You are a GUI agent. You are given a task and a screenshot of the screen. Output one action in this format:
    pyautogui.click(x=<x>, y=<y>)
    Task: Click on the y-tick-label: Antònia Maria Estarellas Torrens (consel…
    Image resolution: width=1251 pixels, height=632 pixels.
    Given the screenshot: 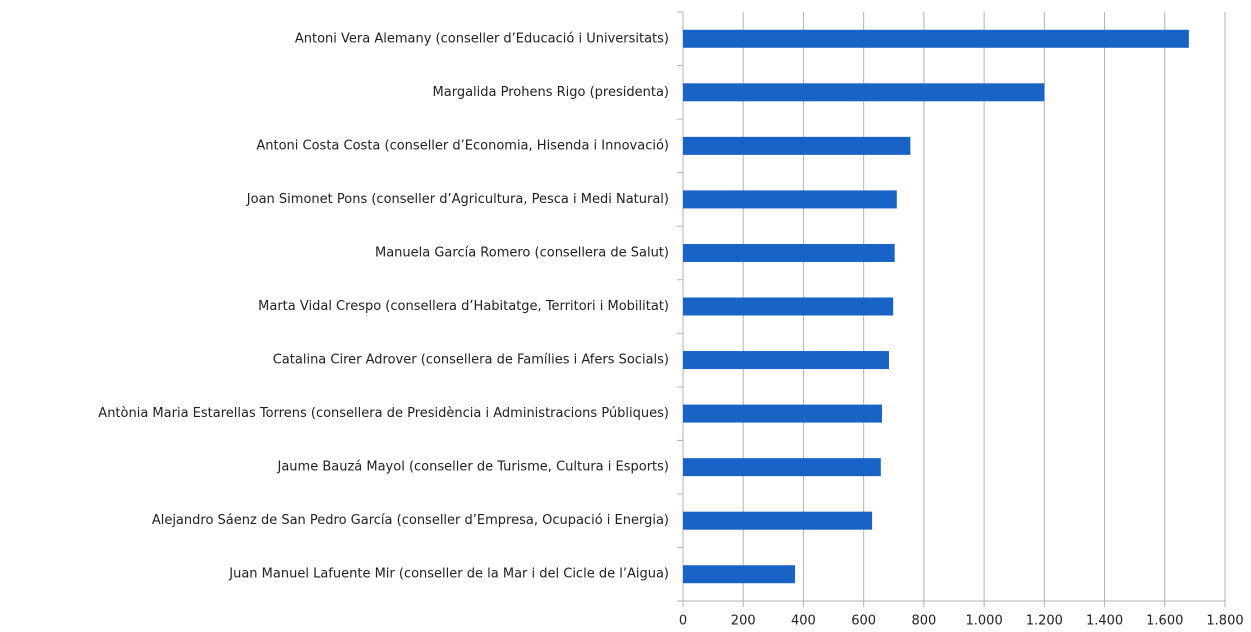 What is the action you would take?
    pyautogui.click(x=383, y=413)
    